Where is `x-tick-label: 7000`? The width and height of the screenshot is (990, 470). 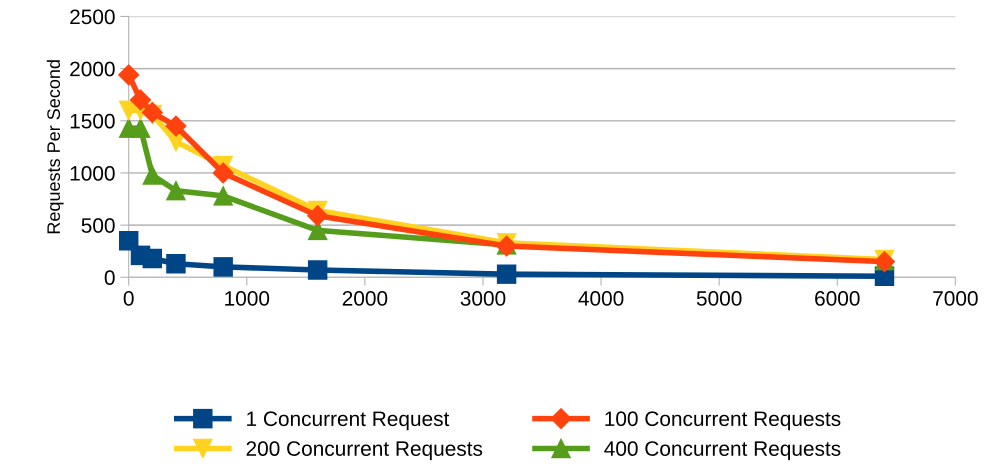
x-tick-label: 7000 is located at coordinates (955, 298).